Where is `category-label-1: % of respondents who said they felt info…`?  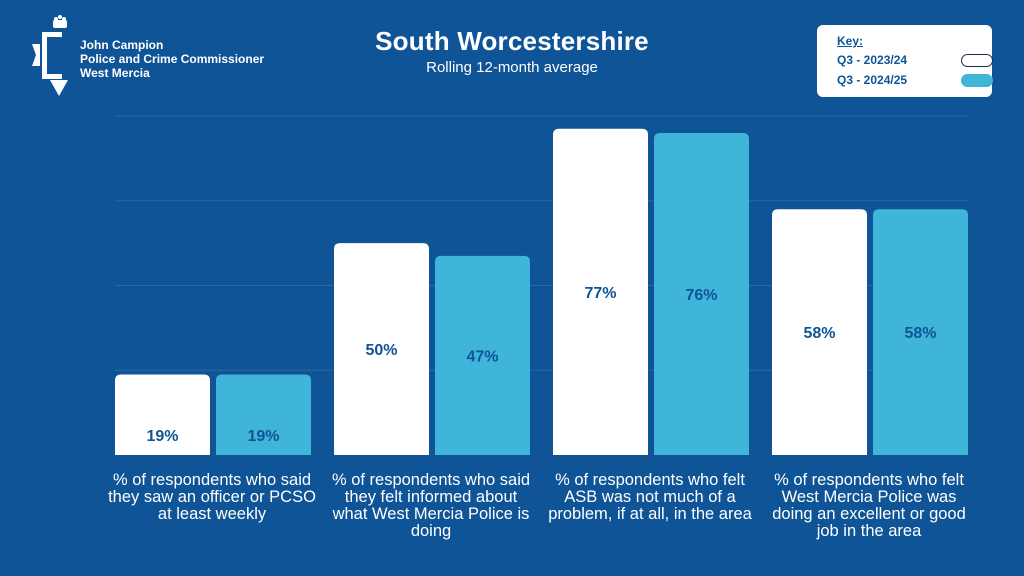 category-label-1: % of respondents who said they felt info… is located at coordinates (431, 505).